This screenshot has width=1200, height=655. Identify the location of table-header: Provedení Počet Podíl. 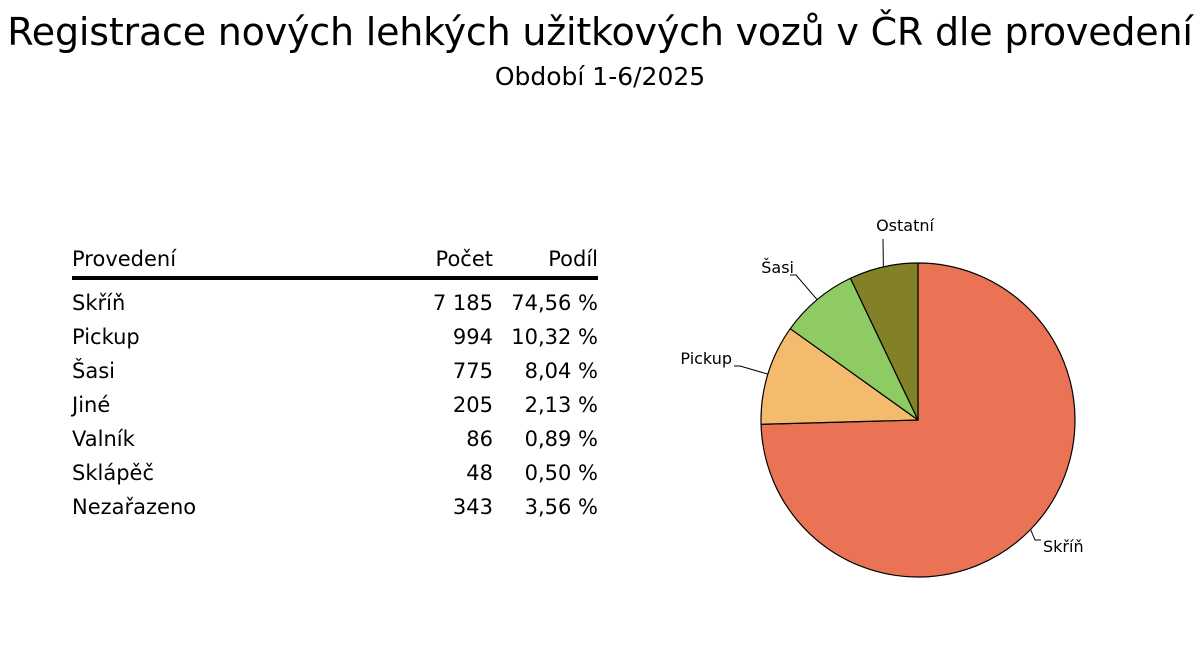
(335, 262).